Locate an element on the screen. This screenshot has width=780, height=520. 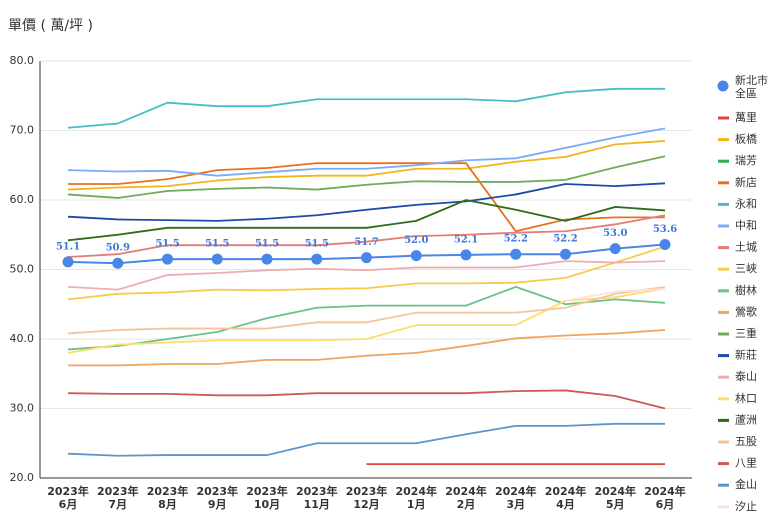
legend-label: 汐止 is located at coordinates (746, 506).